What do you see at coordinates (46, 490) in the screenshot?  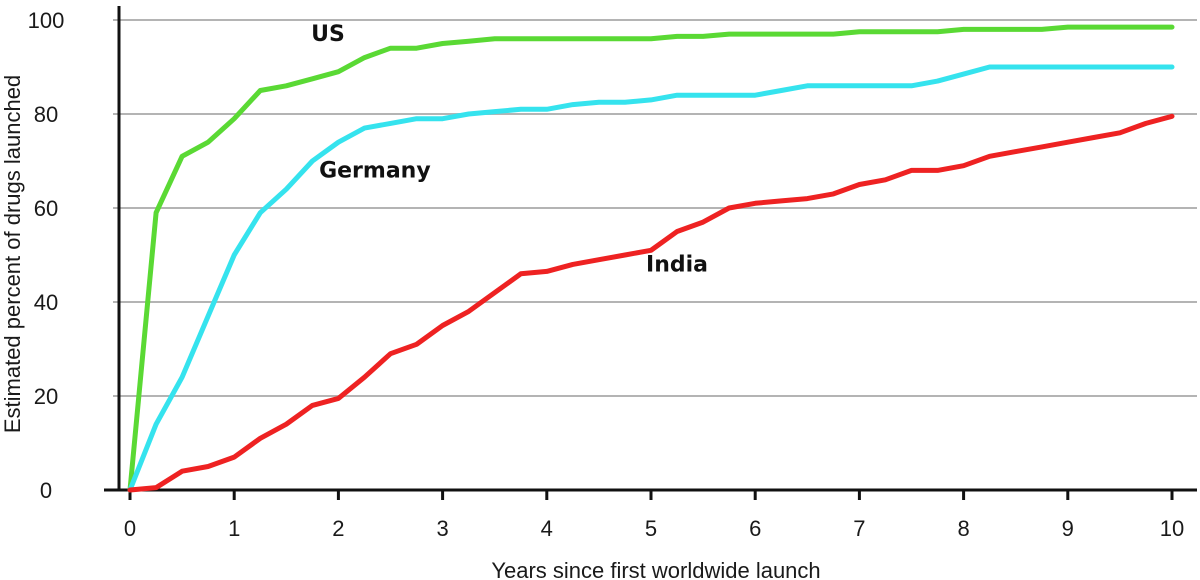 I see `y-tick-label-0: 0` at bounding box center [46, 490].